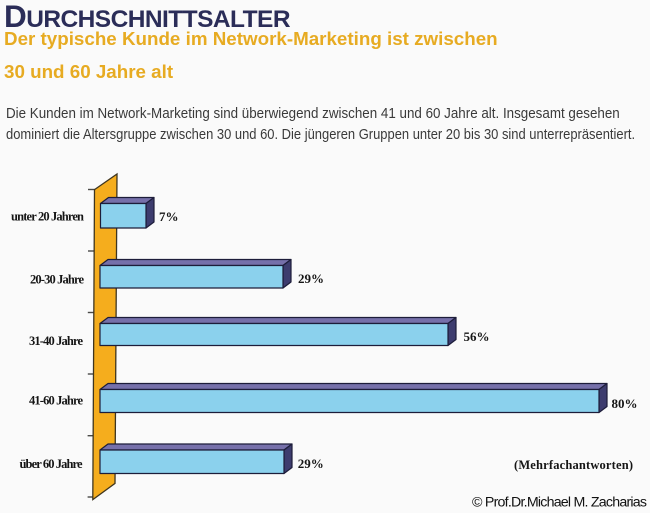 This screenshot has height=513, width=650. What do you see at coordinates (51, 464) in the screenshot?
I see `svg-text: über 60 Jahre` at bounding box center [51, 464].